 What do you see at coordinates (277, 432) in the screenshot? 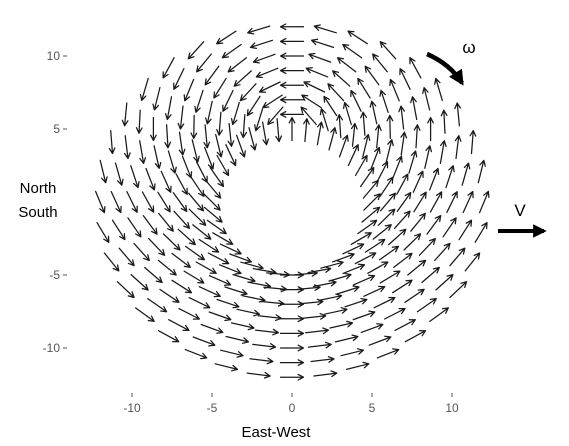
I see `x-axis-title: East-West` at bounding box center [277, 432].